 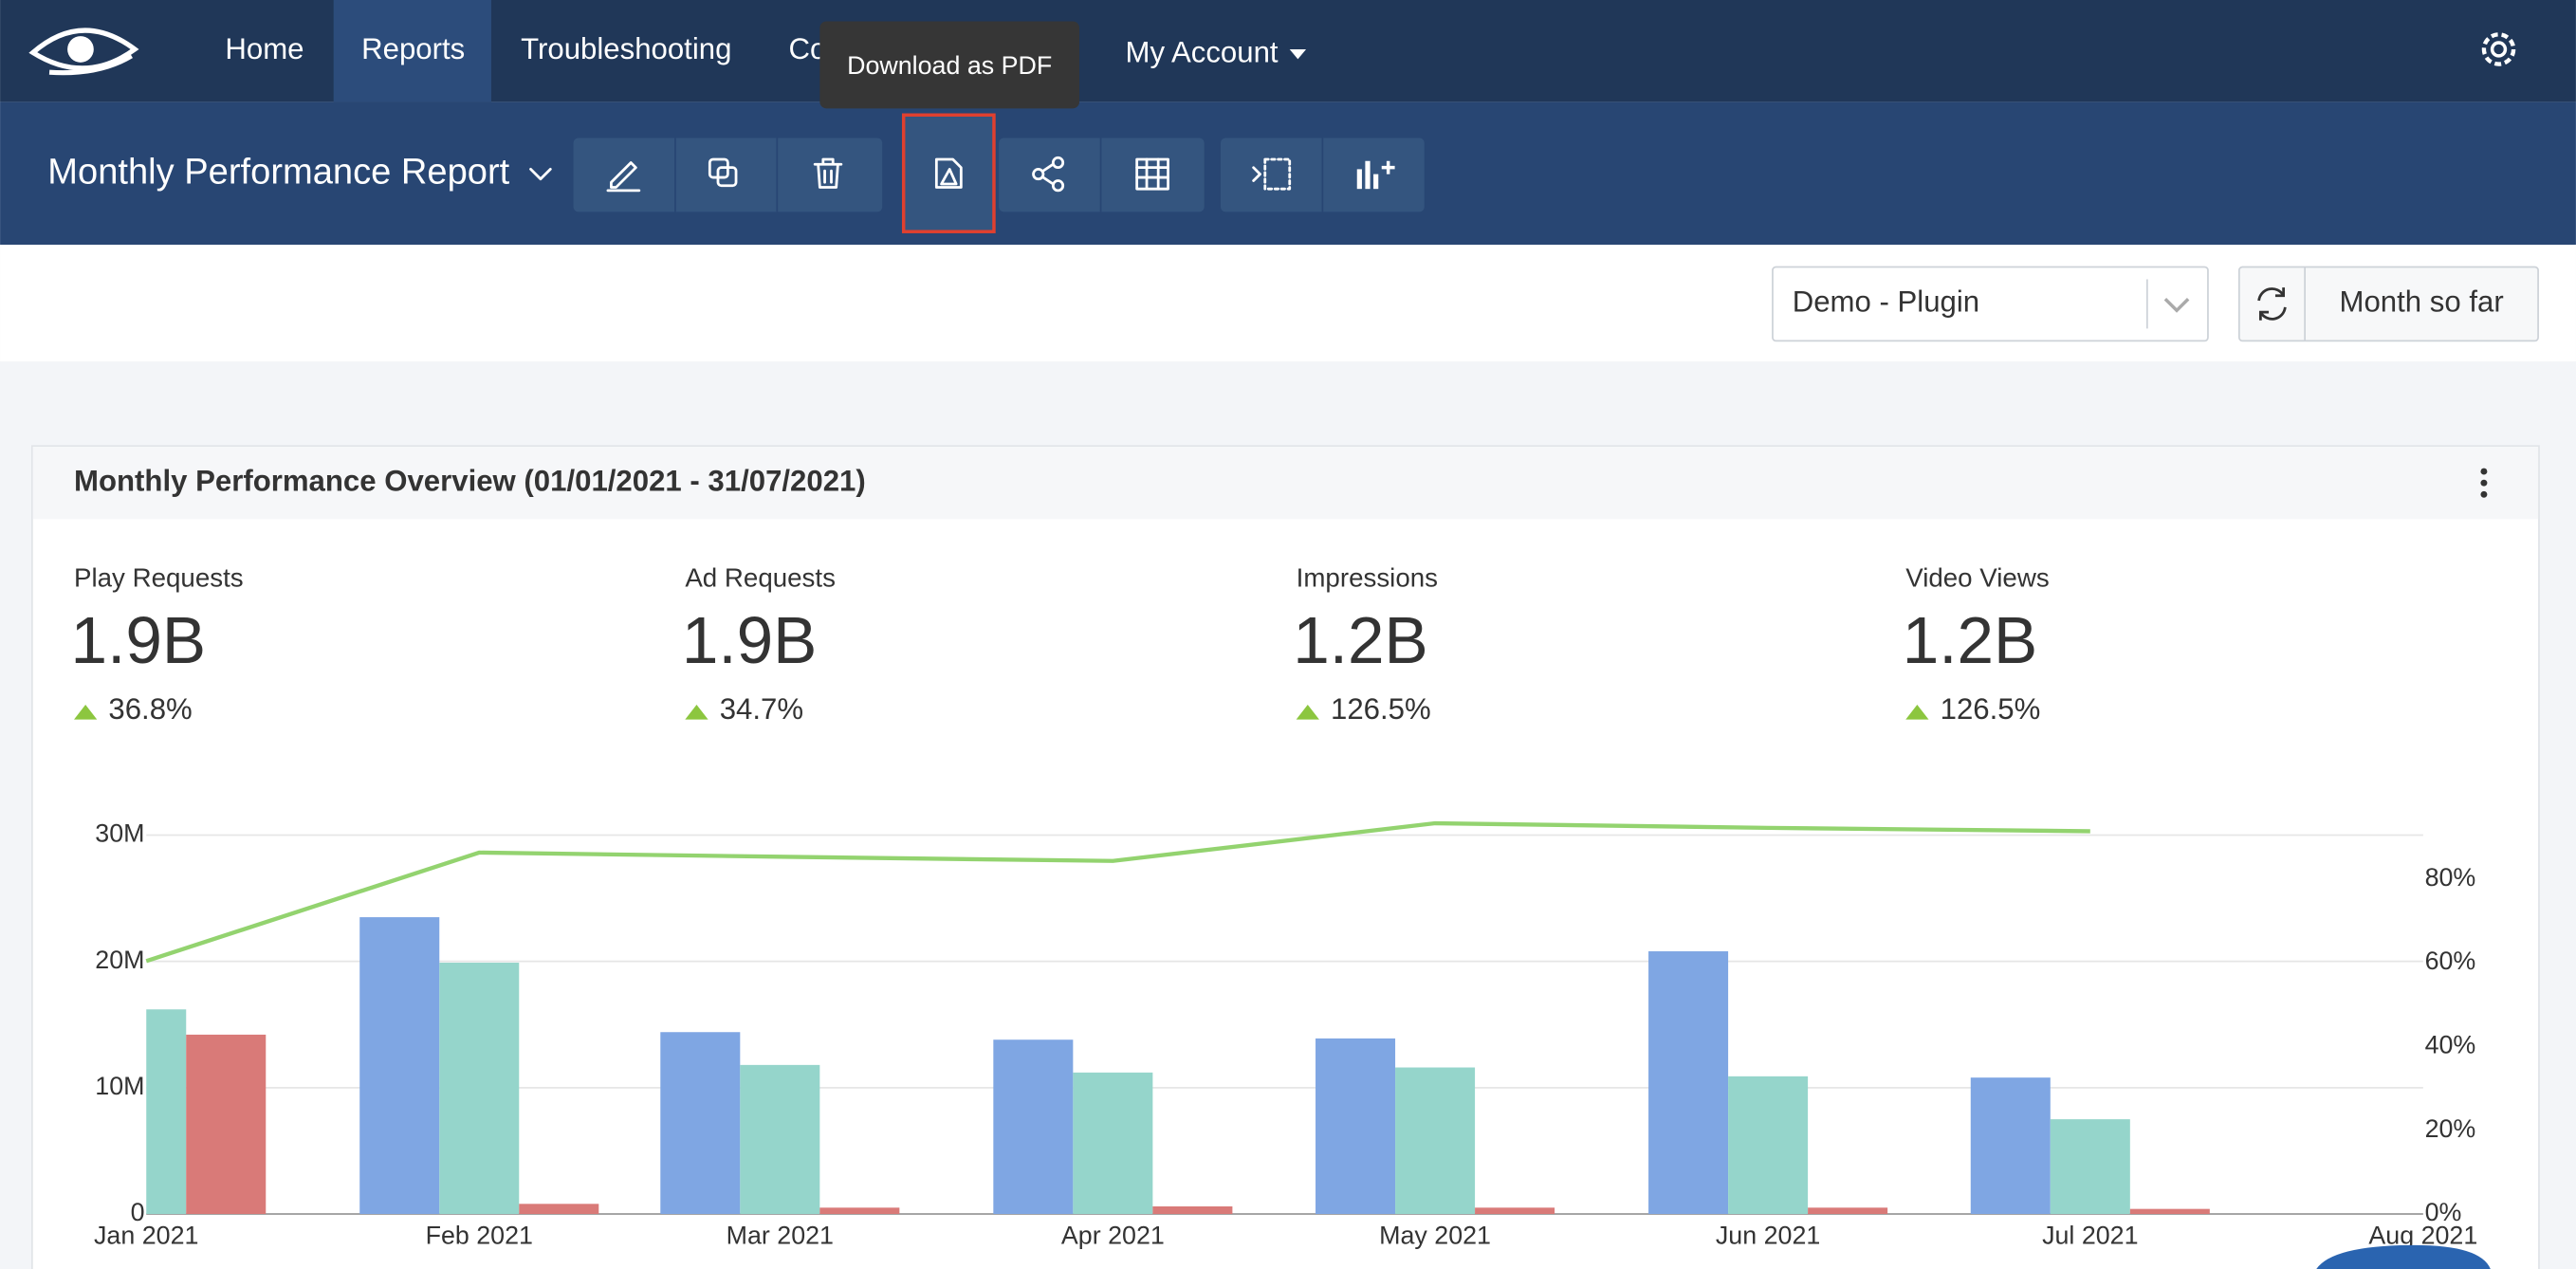 What do you see at coordinates (623, 177) in the screenshot?
I see `edit-btn` at bounding box center [623, 177].